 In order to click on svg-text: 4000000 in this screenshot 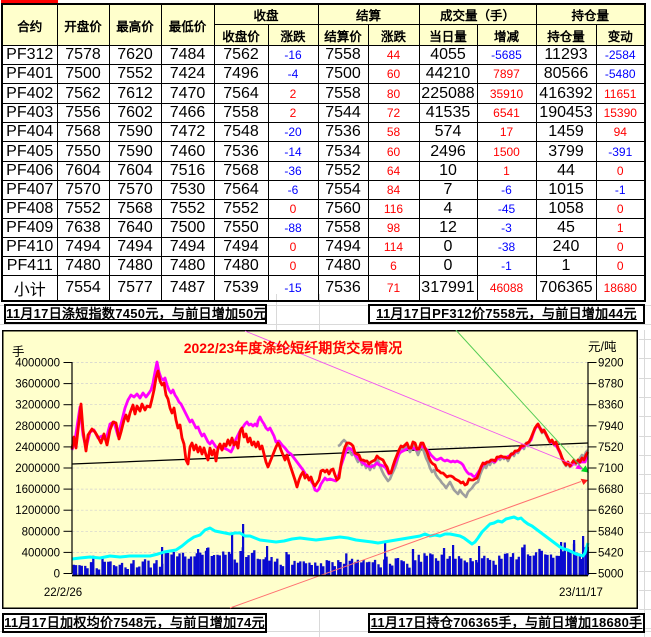, I will do `click(37, 364)`.